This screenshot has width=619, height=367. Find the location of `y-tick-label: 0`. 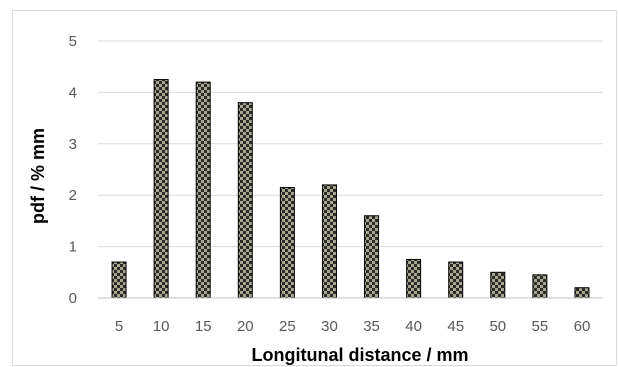

y-tick-label: 0 is located at coordinates (73, 298).